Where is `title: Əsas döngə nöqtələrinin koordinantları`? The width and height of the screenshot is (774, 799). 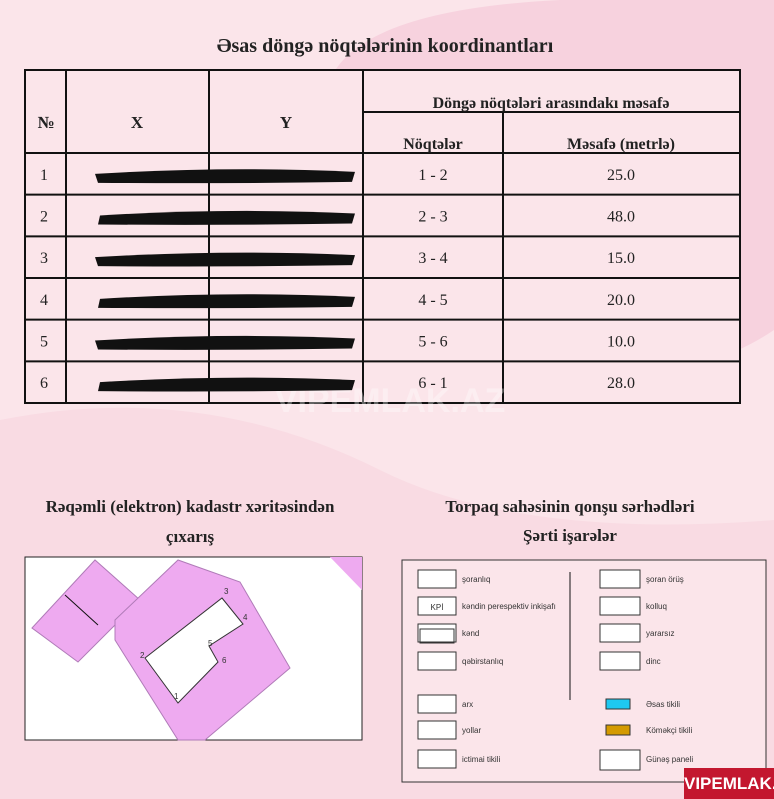
title: Əsas döngə nöqtələrinin koordinantları is located at coordinates (385, 46).